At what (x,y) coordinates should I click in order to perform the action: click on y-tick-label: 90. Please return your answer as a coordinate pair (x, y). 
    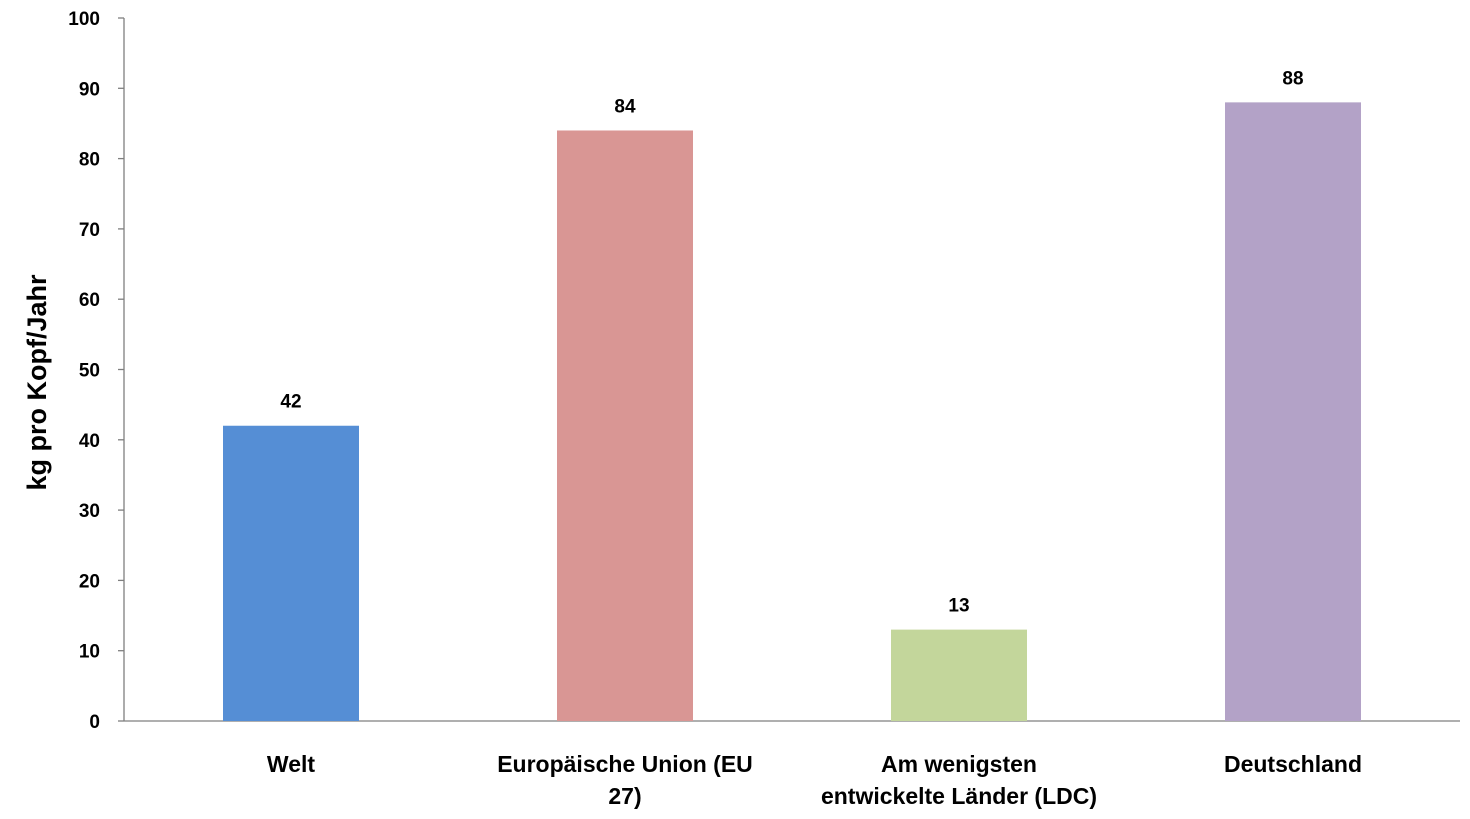
    Looking at the image, I should click on (89, 89).